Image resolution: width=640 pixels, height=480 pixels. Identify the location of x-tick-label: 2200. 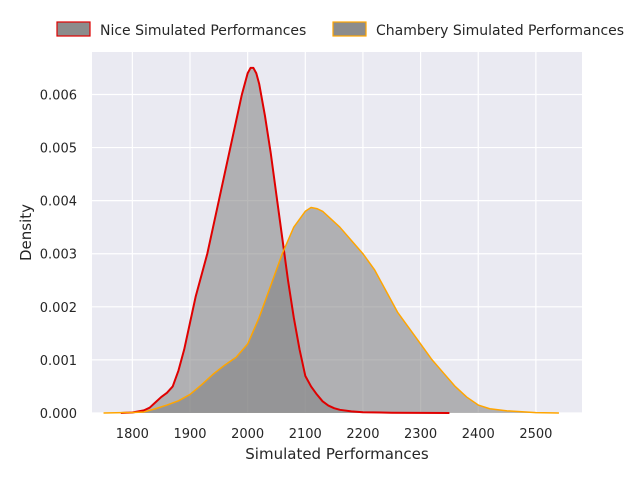
(362, 434).